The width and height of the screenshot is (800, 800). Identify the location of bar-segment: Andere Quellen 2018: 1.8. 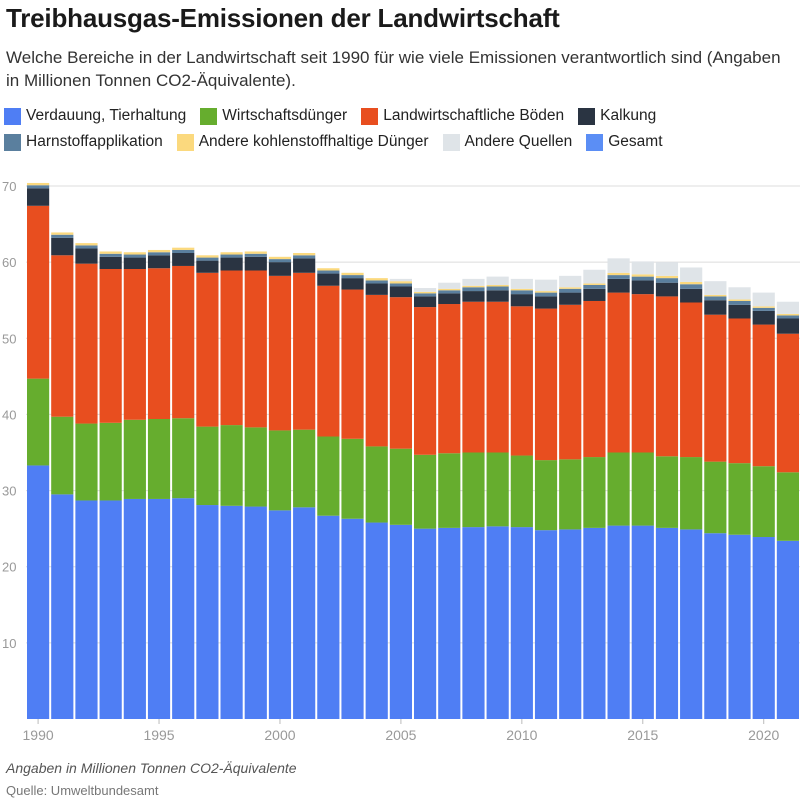
(715, 288).